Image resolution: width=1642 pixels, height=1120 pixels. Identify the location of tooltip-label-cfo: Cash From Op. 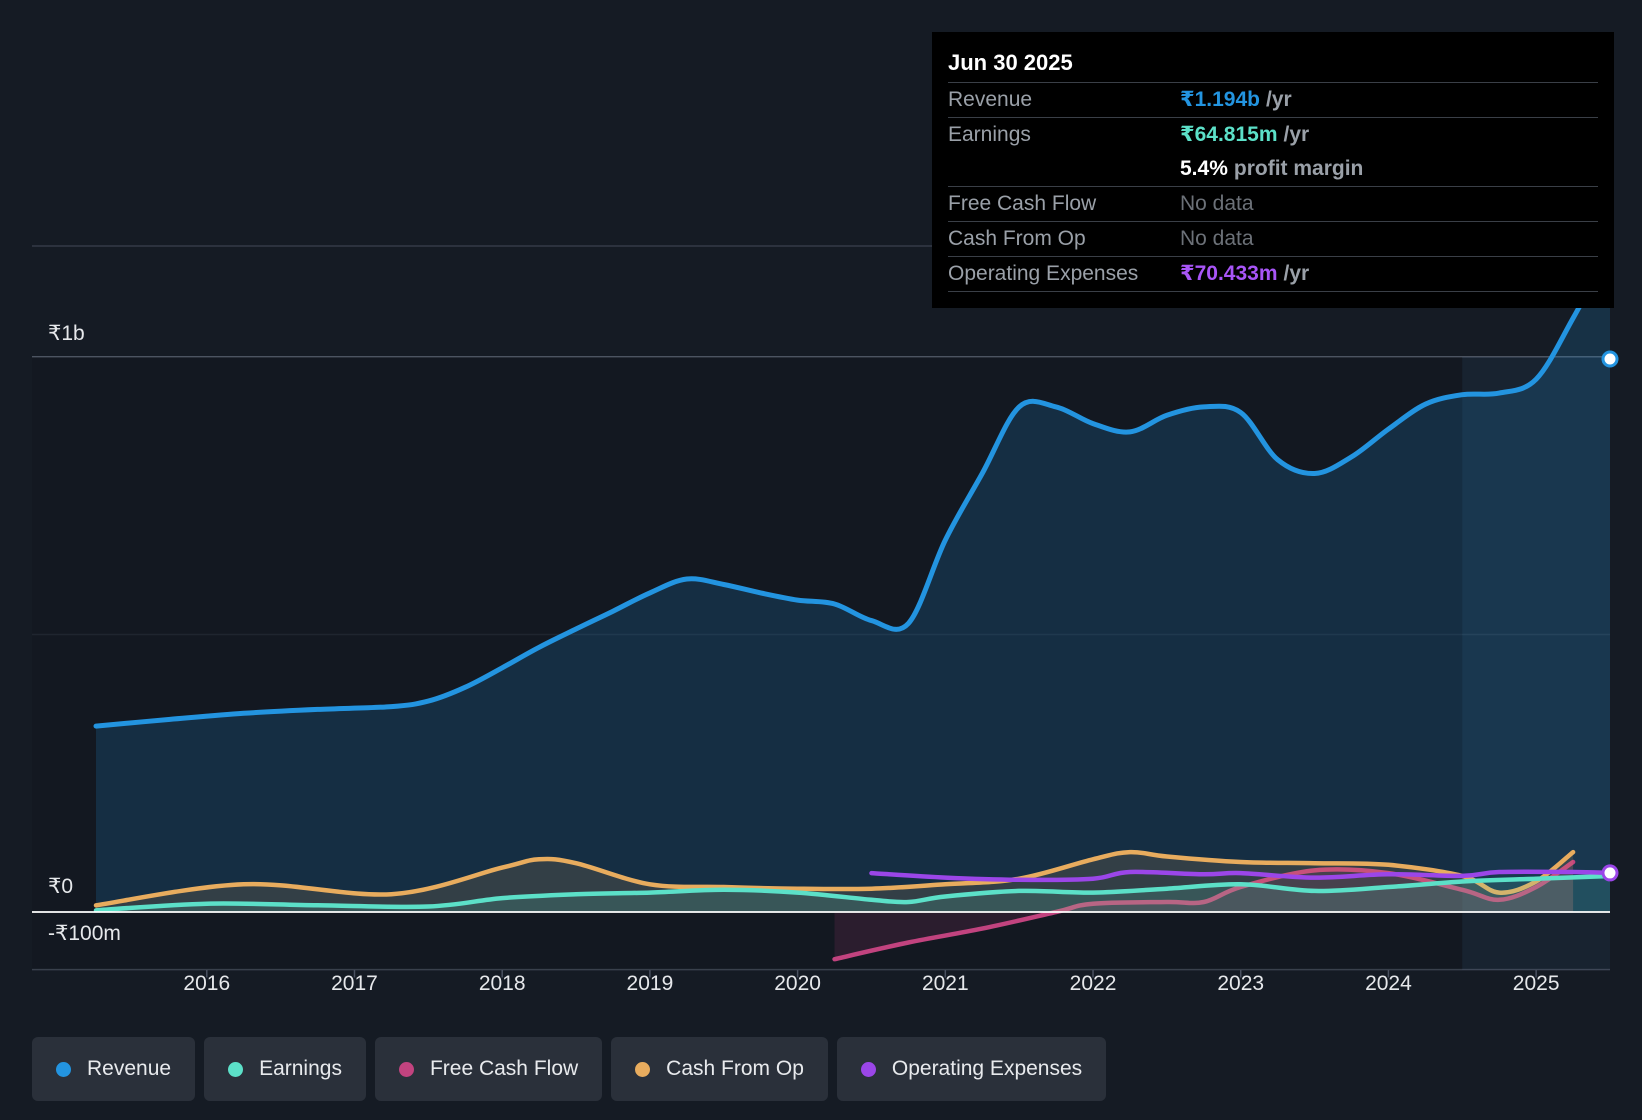
(1017, 238).